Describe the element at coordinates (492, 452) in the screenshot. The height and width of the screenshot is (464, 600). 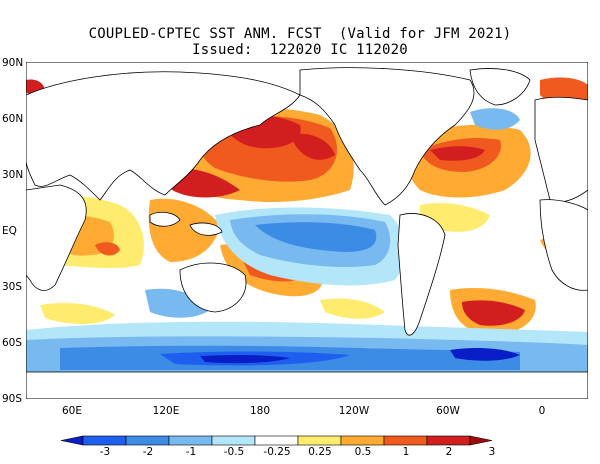
I see `colorbar-label: 3` at that location.